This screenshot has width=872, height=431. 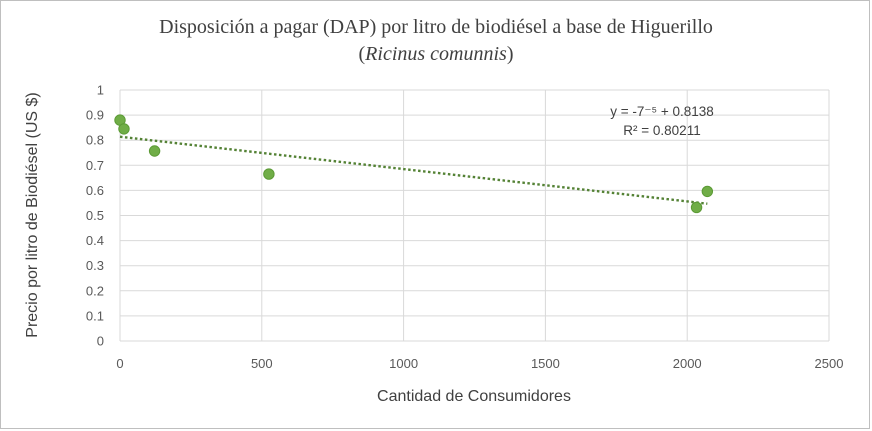 What do you see at coordinates (362, 54) in the screenshot?
I see `subtitle-open-paren: (` at bounding box center [362, 54].